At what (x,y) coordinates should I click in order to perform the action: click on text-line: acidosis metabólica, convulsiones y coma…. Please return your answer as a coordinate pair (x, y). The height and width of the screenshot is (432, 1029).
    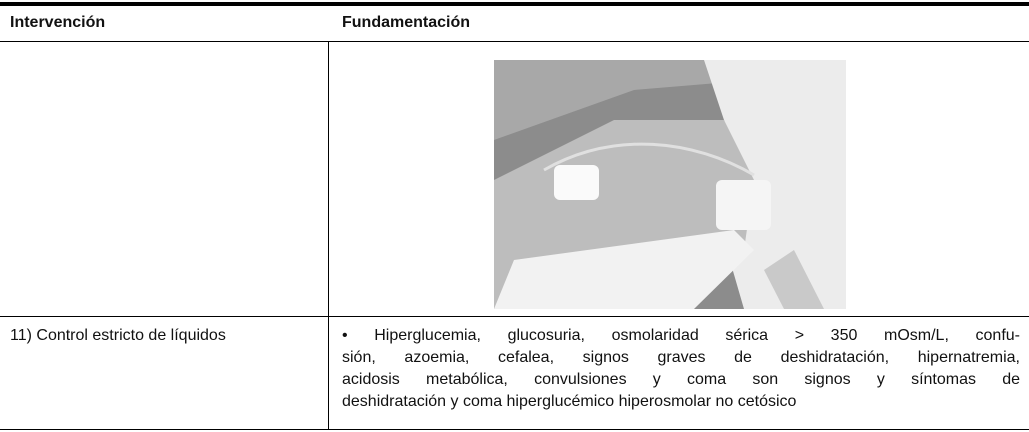
    Looking at the image, I should click on (681, 379).